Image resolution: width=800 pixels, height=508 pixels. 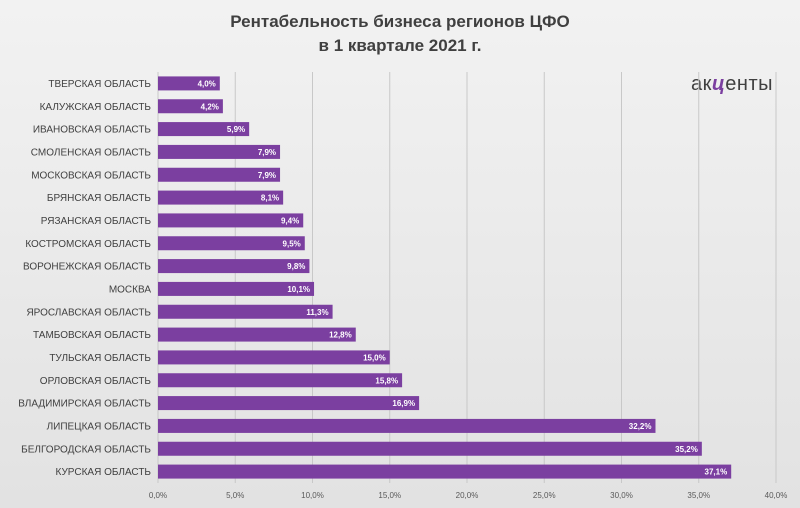 What do you see at coordinates (88, 312) in the screenshot?
I see `category-label: ЯРОСЛАВСКАЯ ОБЛАСТЬ` at bounding box center [88, 312].